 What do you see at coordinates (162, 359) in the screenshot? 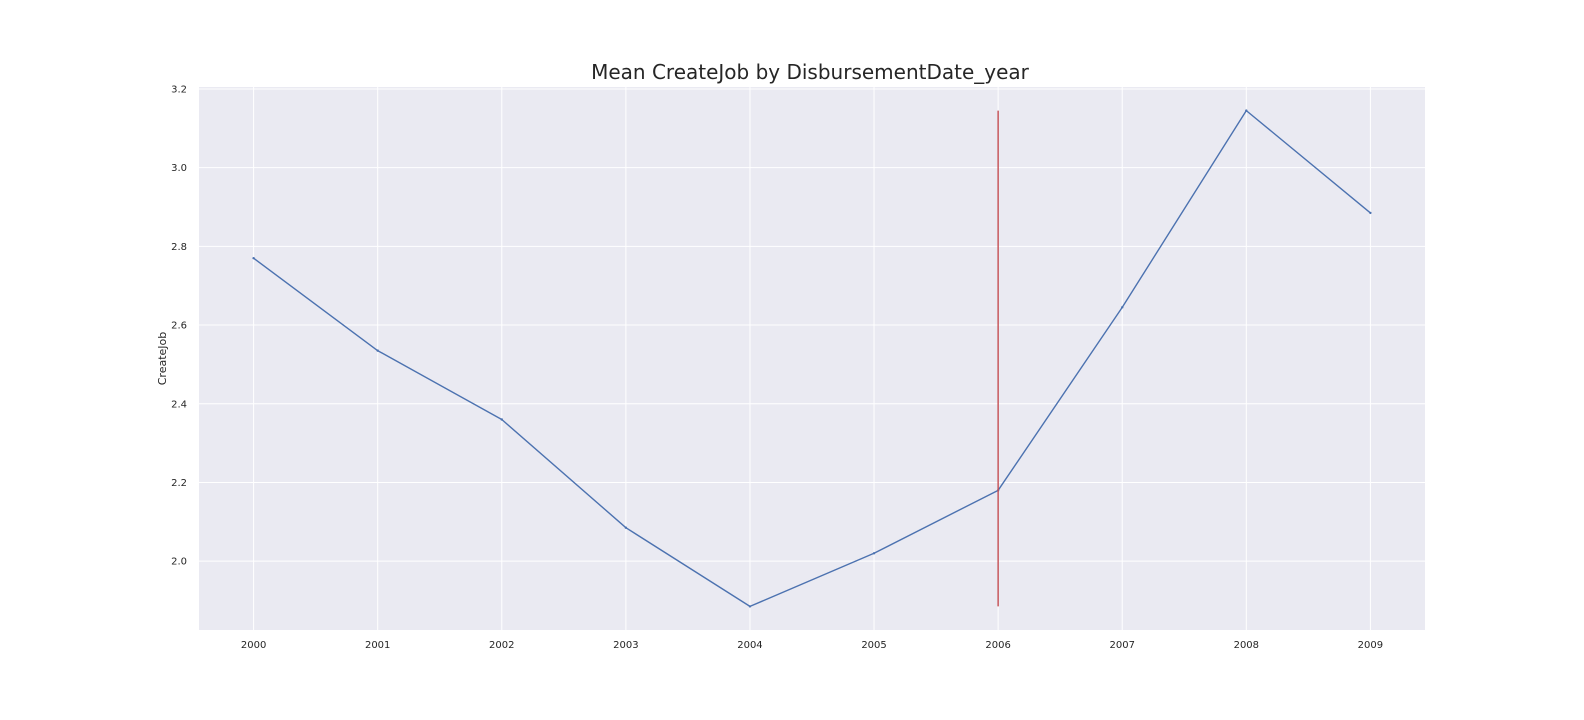
I see `y-axis-label: CreateJob` at bounding box center [162, 359].